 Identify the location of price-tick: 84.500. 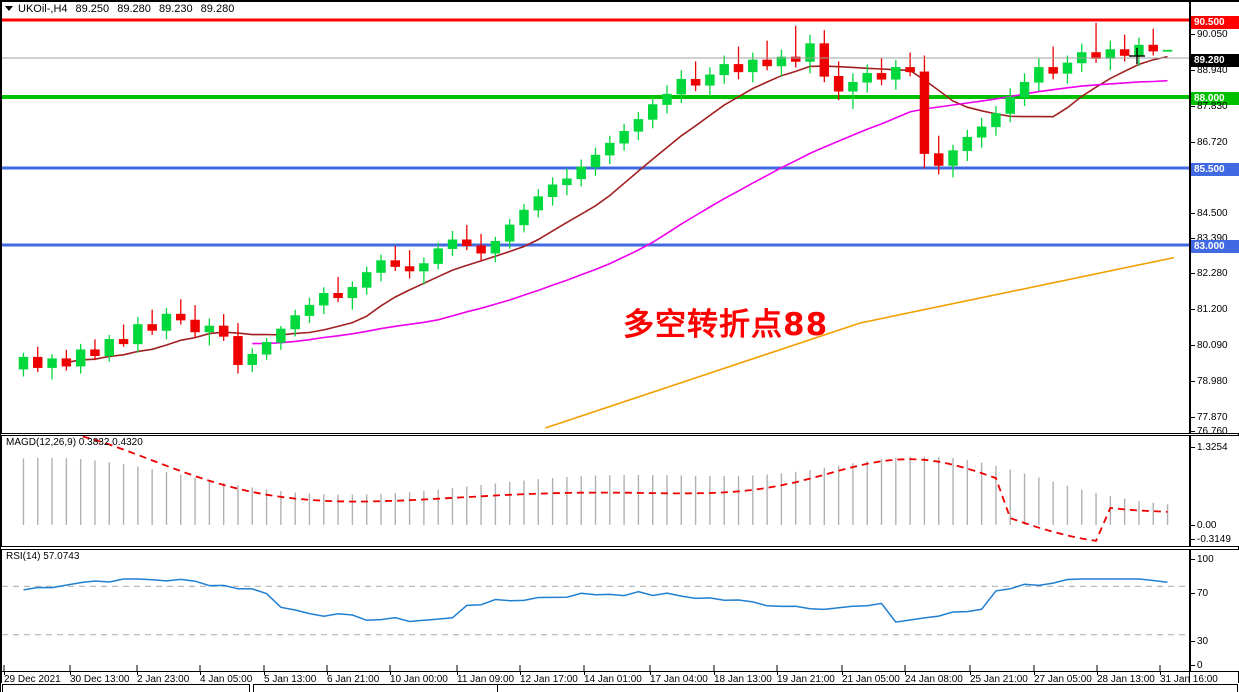
(1215, 214).